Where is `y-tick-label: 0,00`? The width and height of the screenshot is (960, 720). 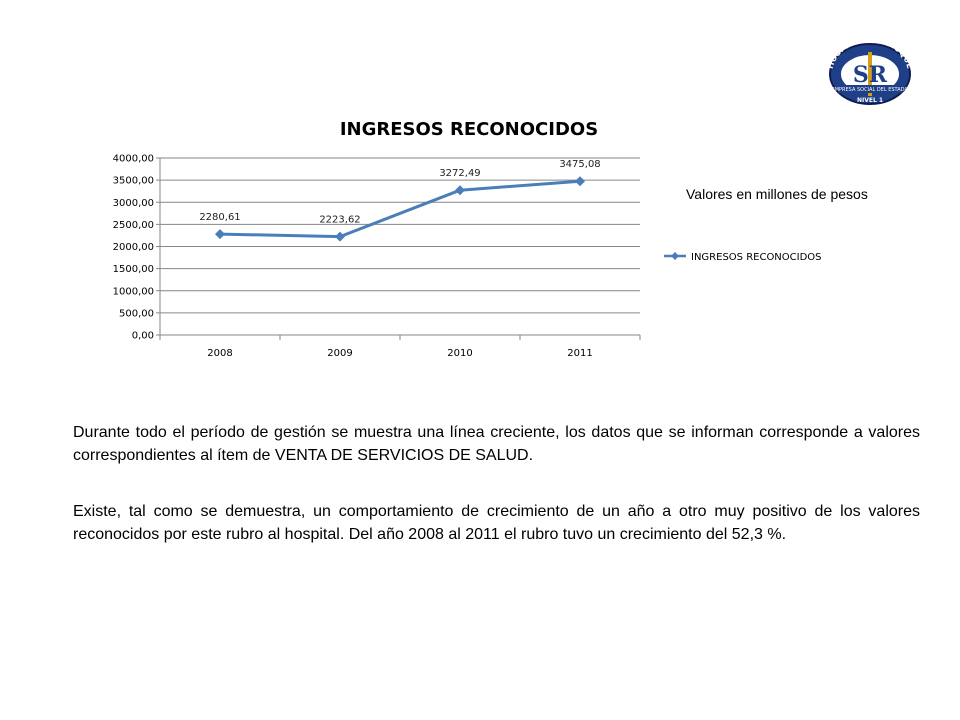
y-tick-label: 0,00 is located at coordinates (143, 336).